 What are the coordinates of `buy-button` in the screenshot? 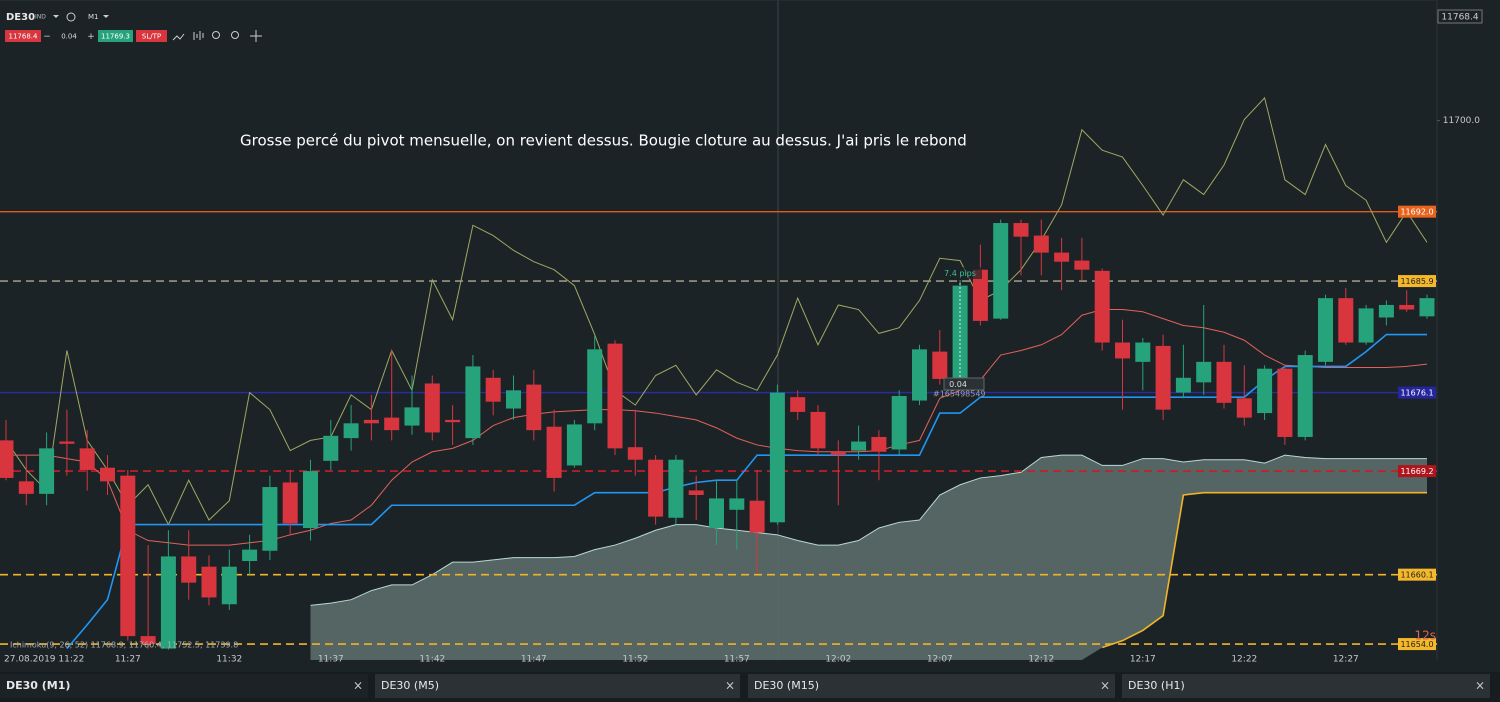 It's located at (115, 36).